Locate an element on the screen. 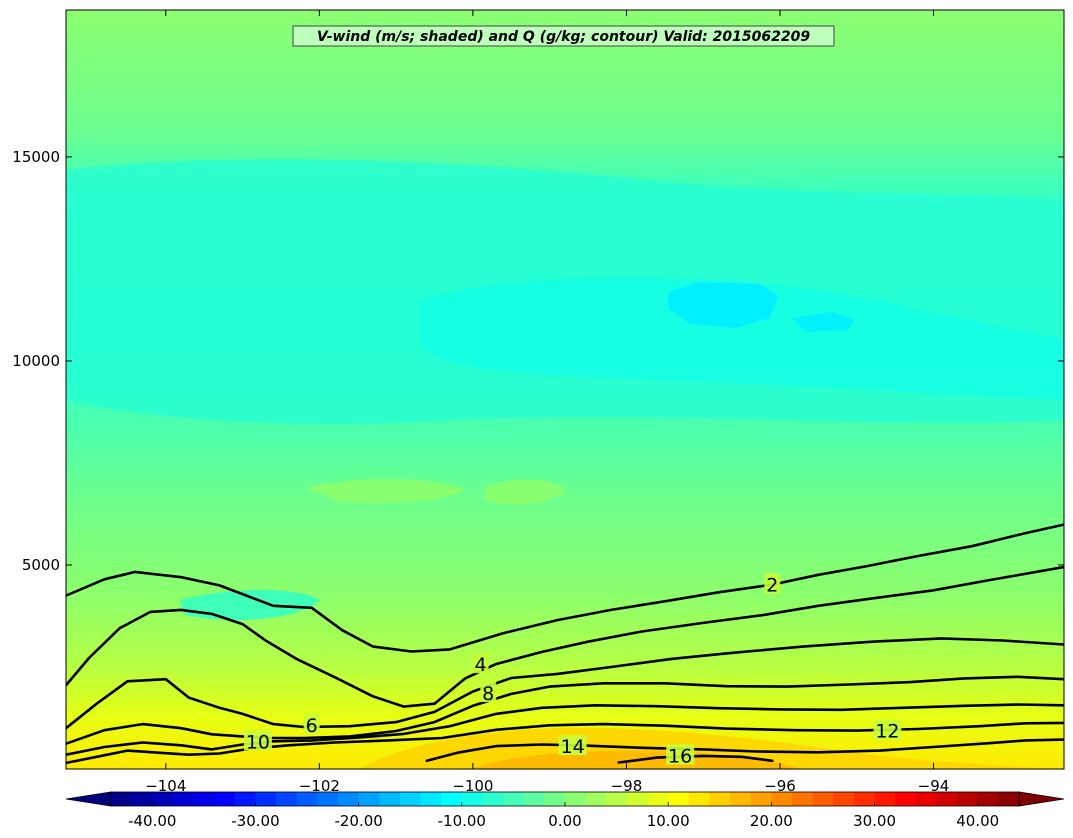  x-tick-label: −98 is located at coordinates (627, 786).